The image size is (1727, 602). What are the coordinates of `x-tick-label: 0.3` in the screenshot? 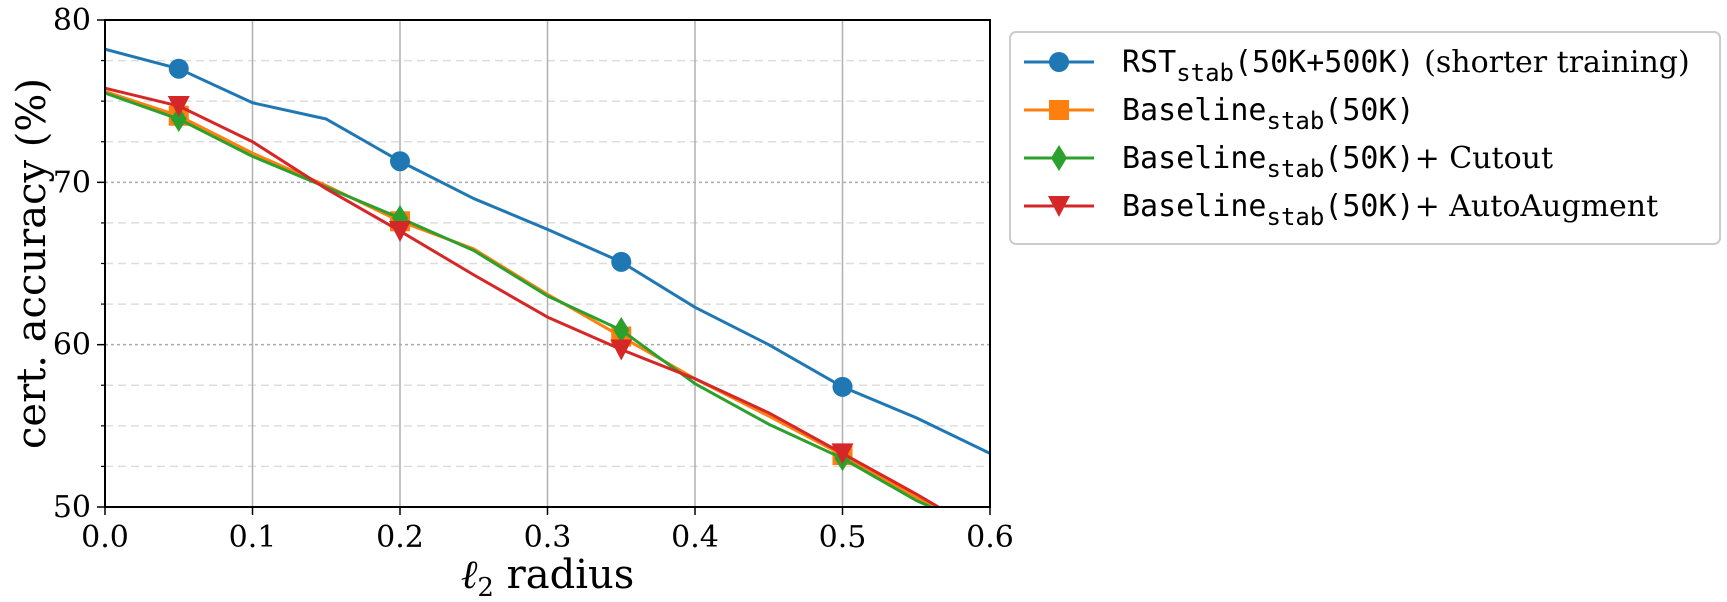 It's located at (548, 537).